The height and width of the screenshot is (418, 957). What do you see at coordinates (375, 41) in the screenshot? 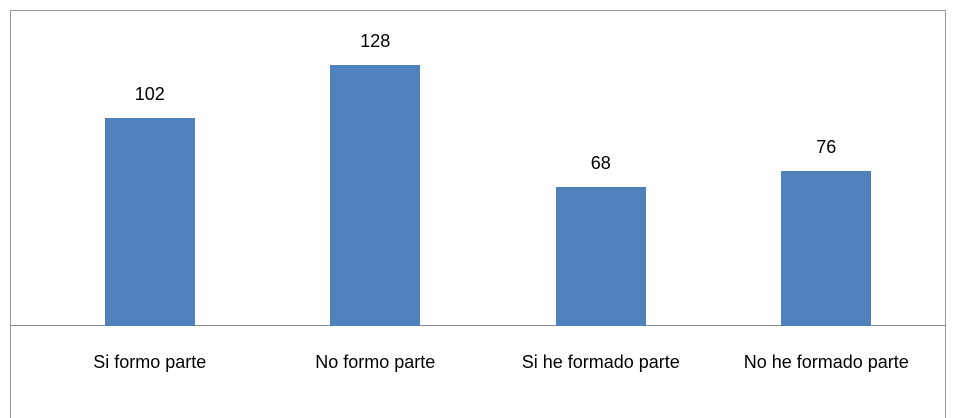
I see `data-label: 128` at bounding box center [375, 41].